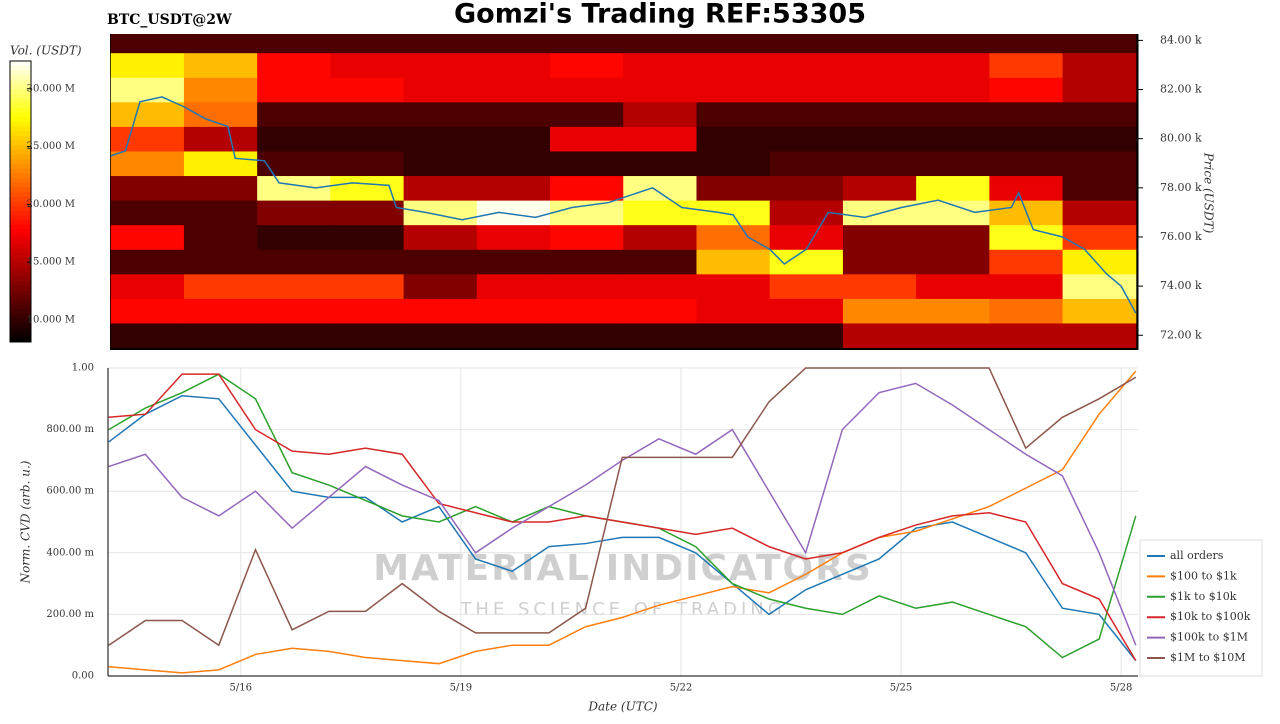  Describe the element at coordinates (1181, 138) in the screenshot. I see `y-tick-label: 80.00 k` at that location.